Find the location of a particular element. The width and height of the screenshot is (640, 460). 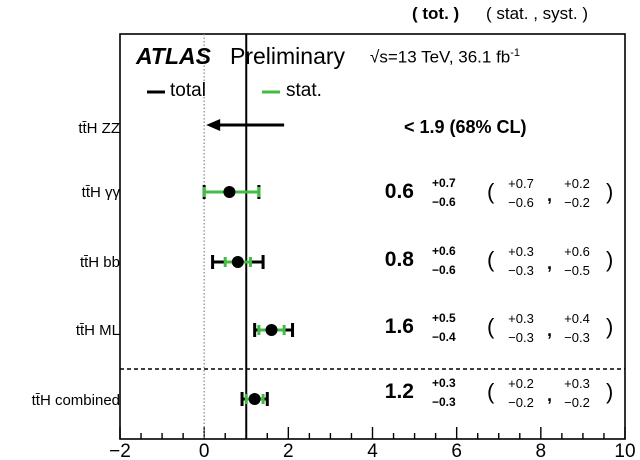

syst-down-ML: −0.3 is located at coordinates (577, 337).